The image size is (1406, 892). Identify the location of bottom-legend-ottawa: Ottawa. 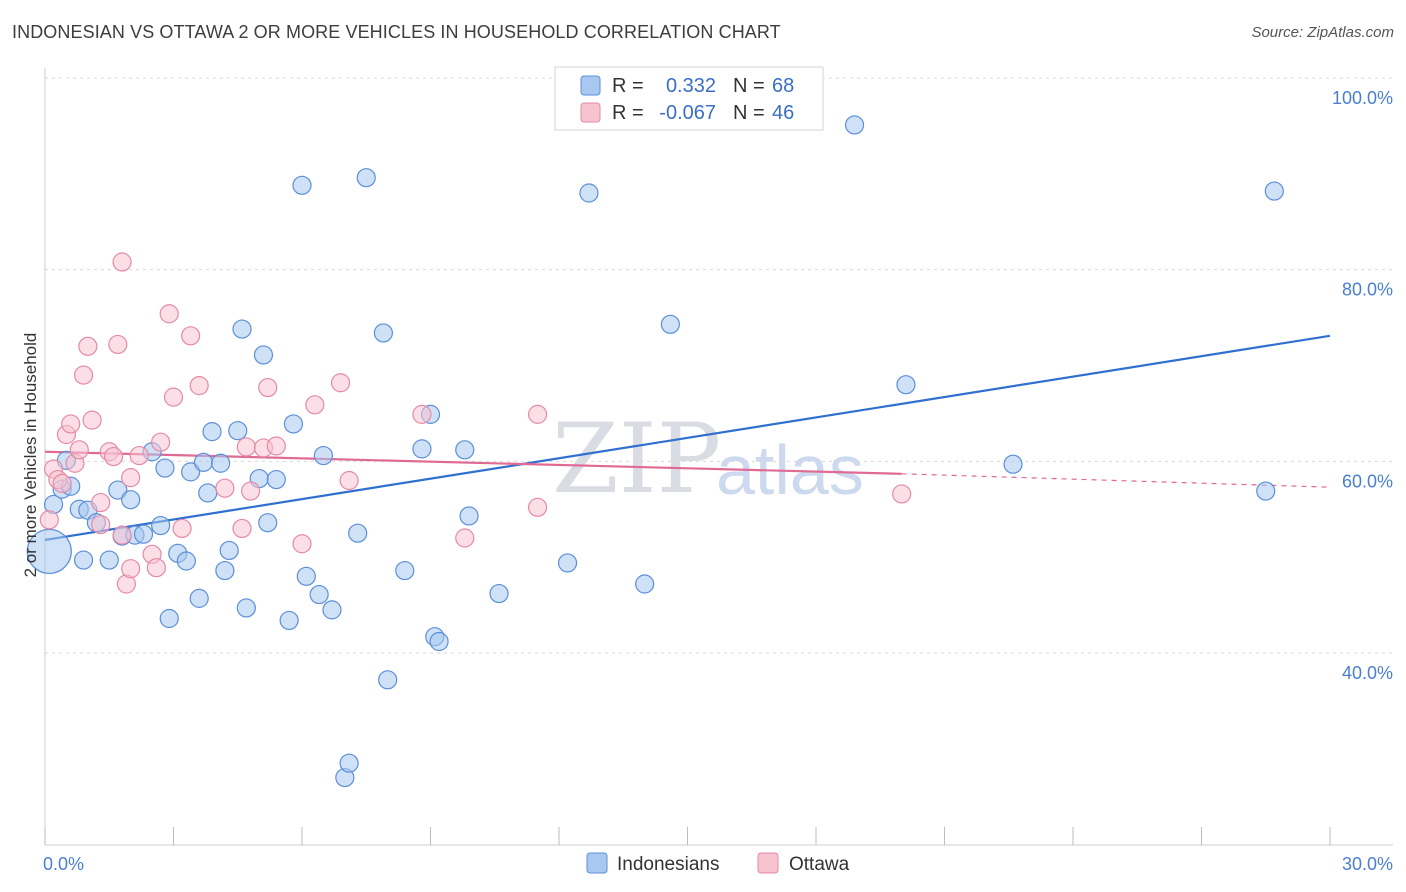
(819, 864).